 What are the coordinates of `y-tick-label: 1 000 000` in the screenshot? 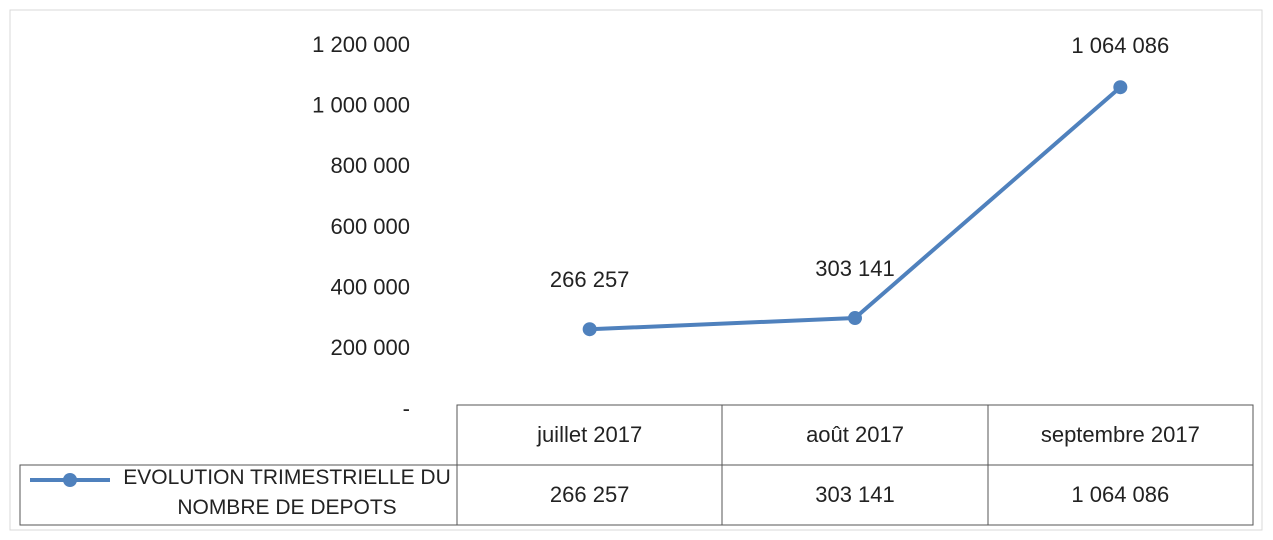 It's located at (361, 104).